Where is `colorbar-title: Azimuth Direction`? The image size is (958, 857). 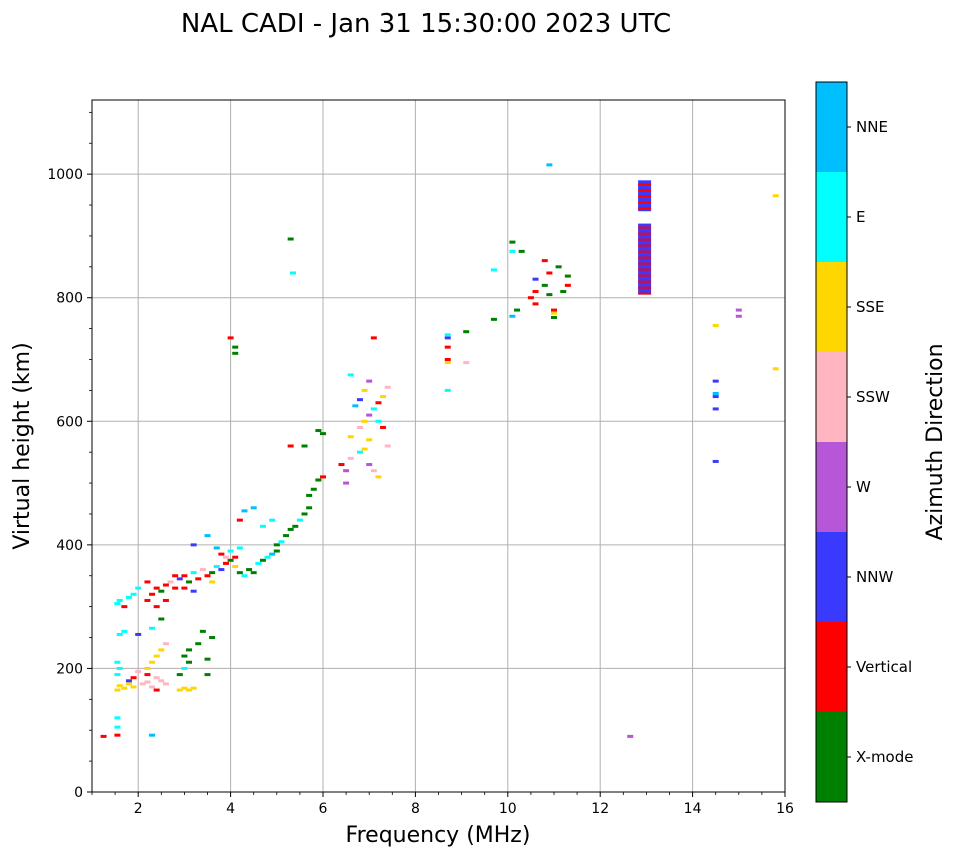
colorbar-title: Azimuth Direction is located at coordinates (935, 441).